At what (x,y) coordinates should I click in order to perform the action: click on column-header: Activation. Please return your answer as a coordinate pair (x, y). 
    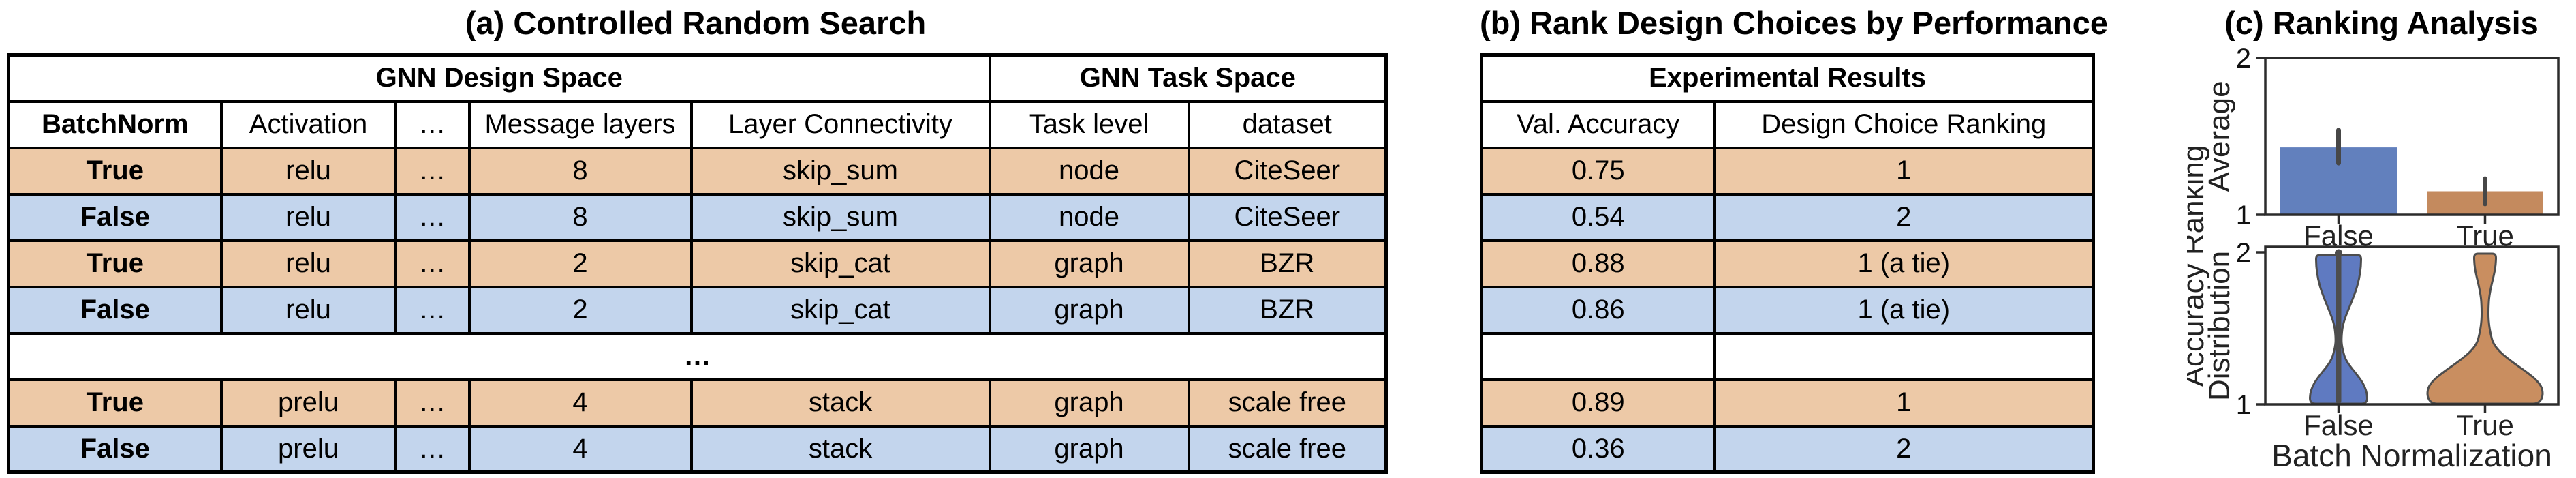
    Looking at the image, I should click on (308, 125).